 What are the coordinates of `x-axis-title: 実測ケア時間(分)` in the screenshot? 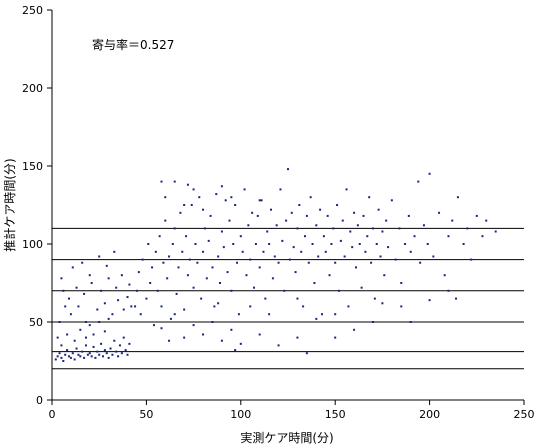 It's located at (286, 437).